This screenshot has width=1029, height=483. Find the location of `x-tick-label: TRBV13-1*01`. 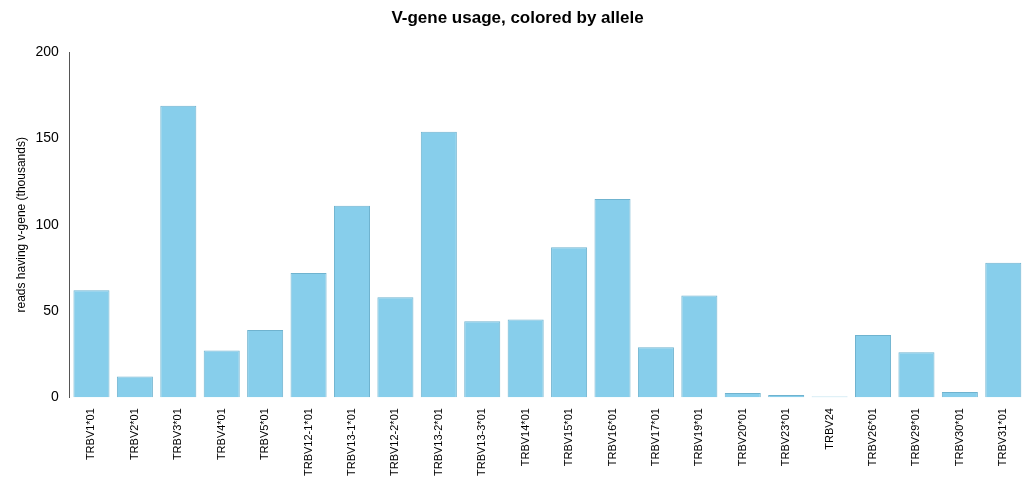

x-tick-label: TRBV13-1*01 is located at coordinates (351, 442).